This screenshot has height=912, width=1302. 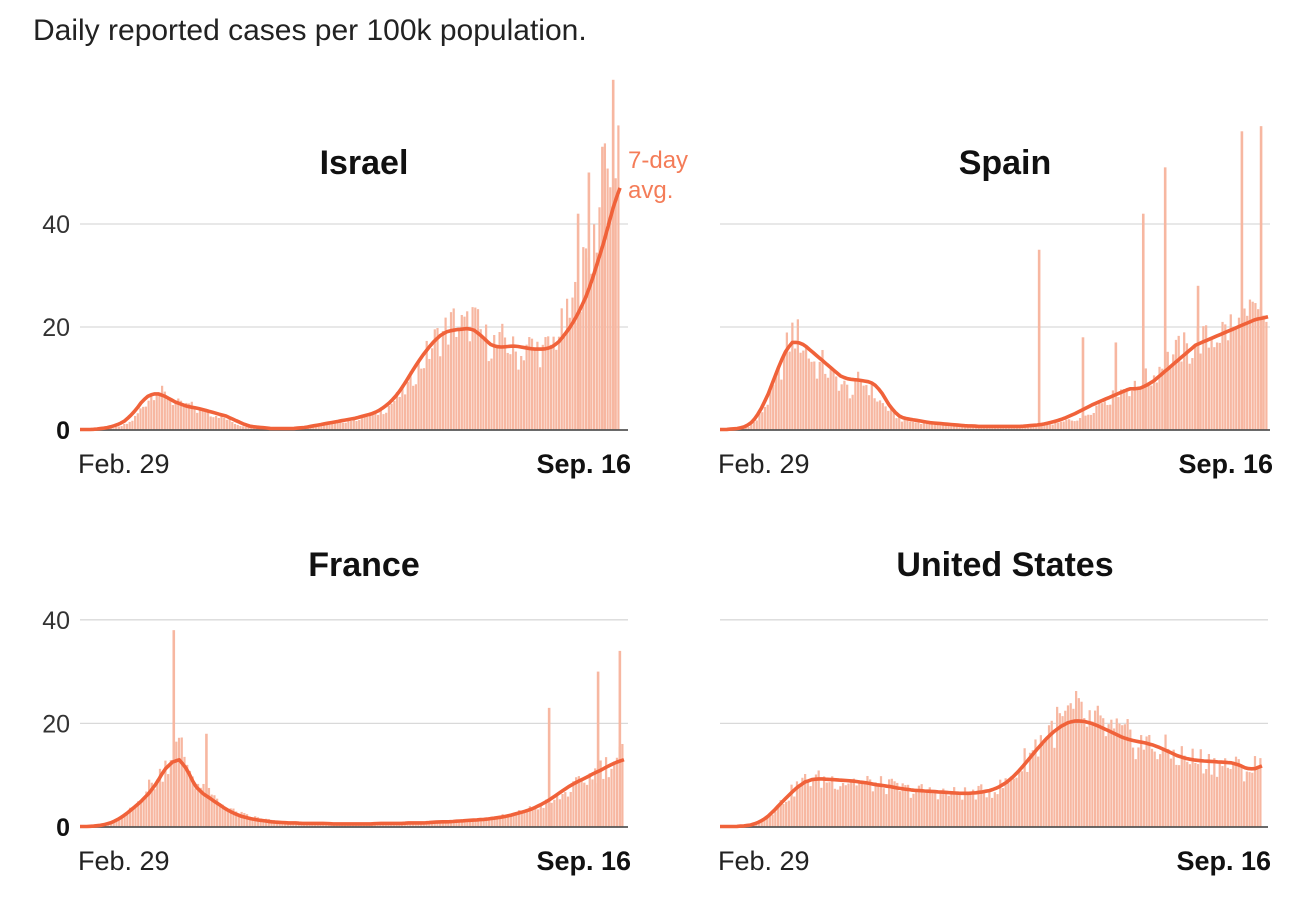 What do you see at coordinates (364, 163) in the screenshot?
I see `panel-title: Israel` at bounding box center [364, 163].